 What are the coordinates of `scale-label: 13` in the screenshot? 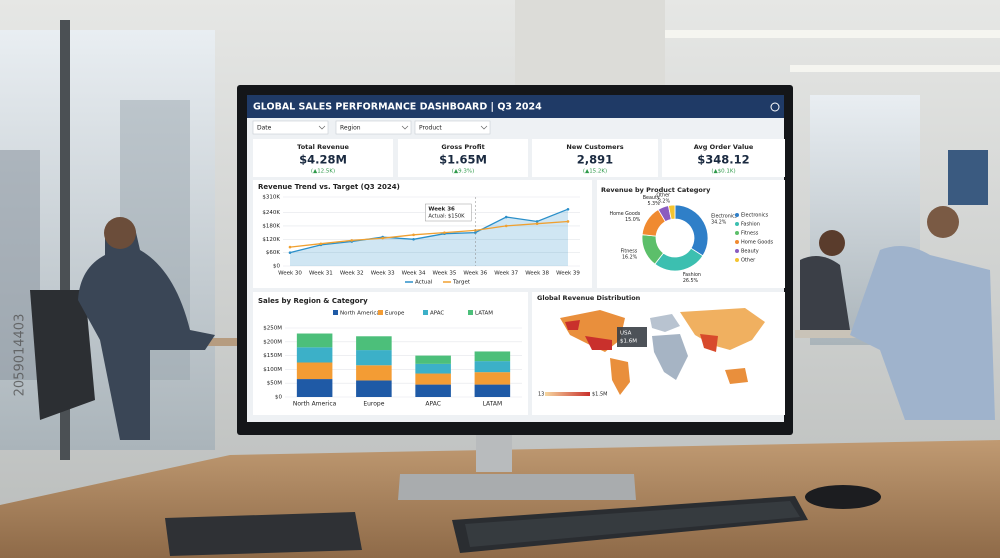 It's located at (541, 395).